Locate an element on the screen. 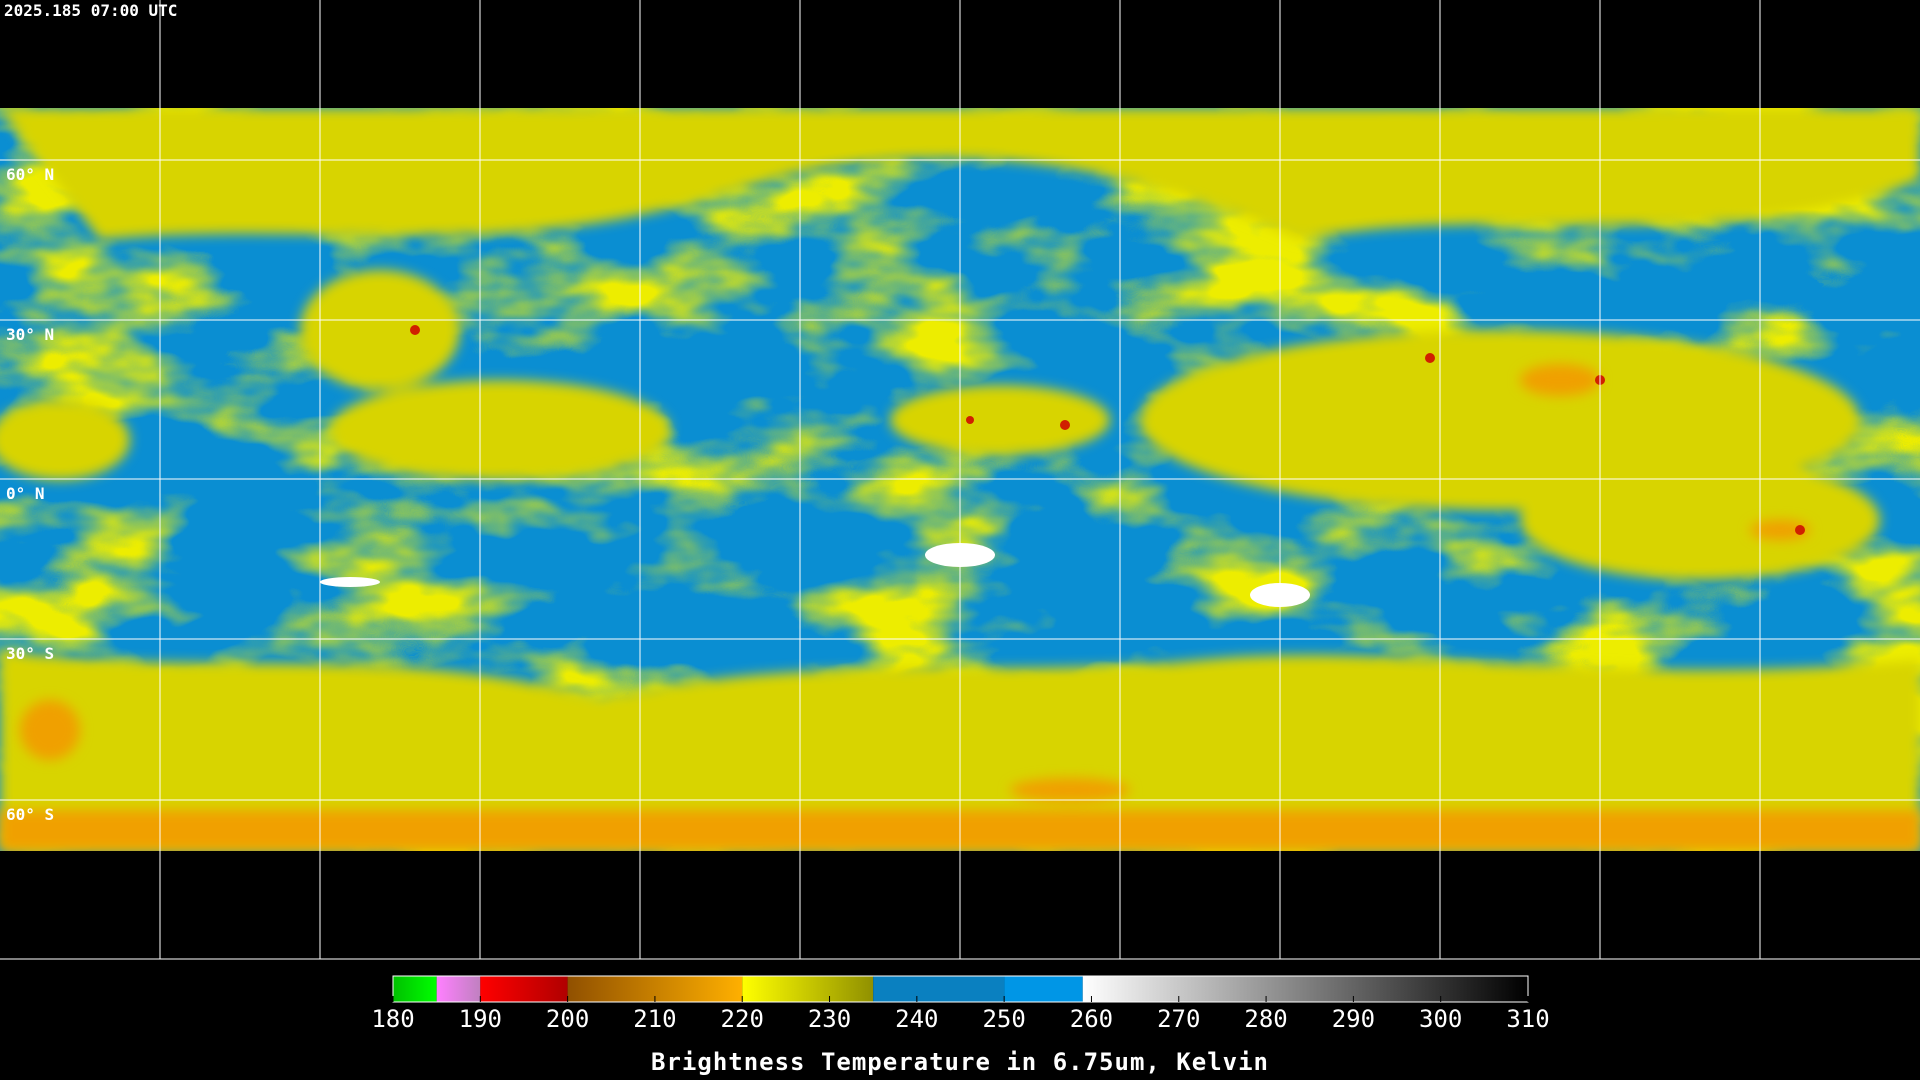  tick-label: 310 is located at coordinates (1527, 1019).